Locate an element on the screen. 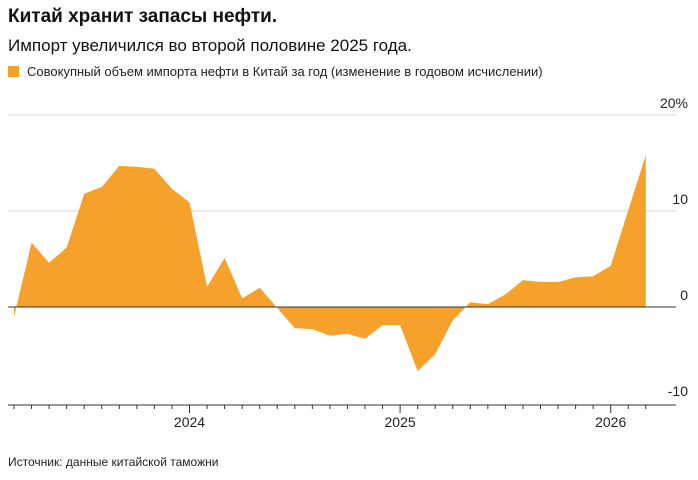 This screenshot has width=698, height=480. legend-swatch is located at coordinates (13, 71).